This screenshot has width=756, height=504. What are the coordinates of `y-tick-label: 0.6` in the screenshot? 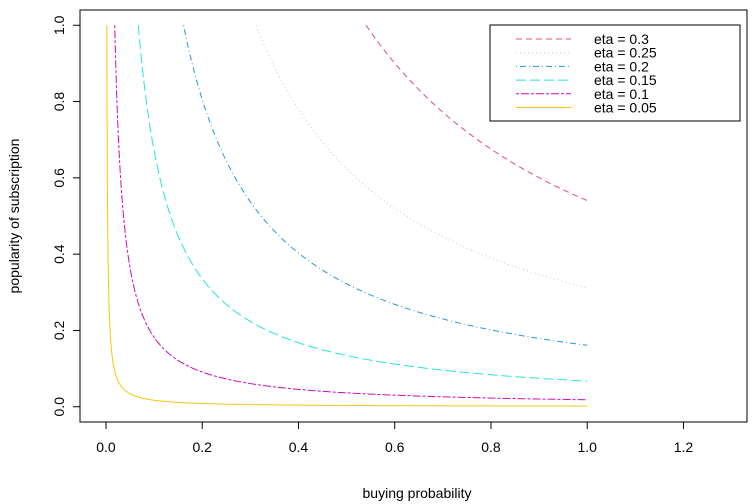 It's located at (59, 178).